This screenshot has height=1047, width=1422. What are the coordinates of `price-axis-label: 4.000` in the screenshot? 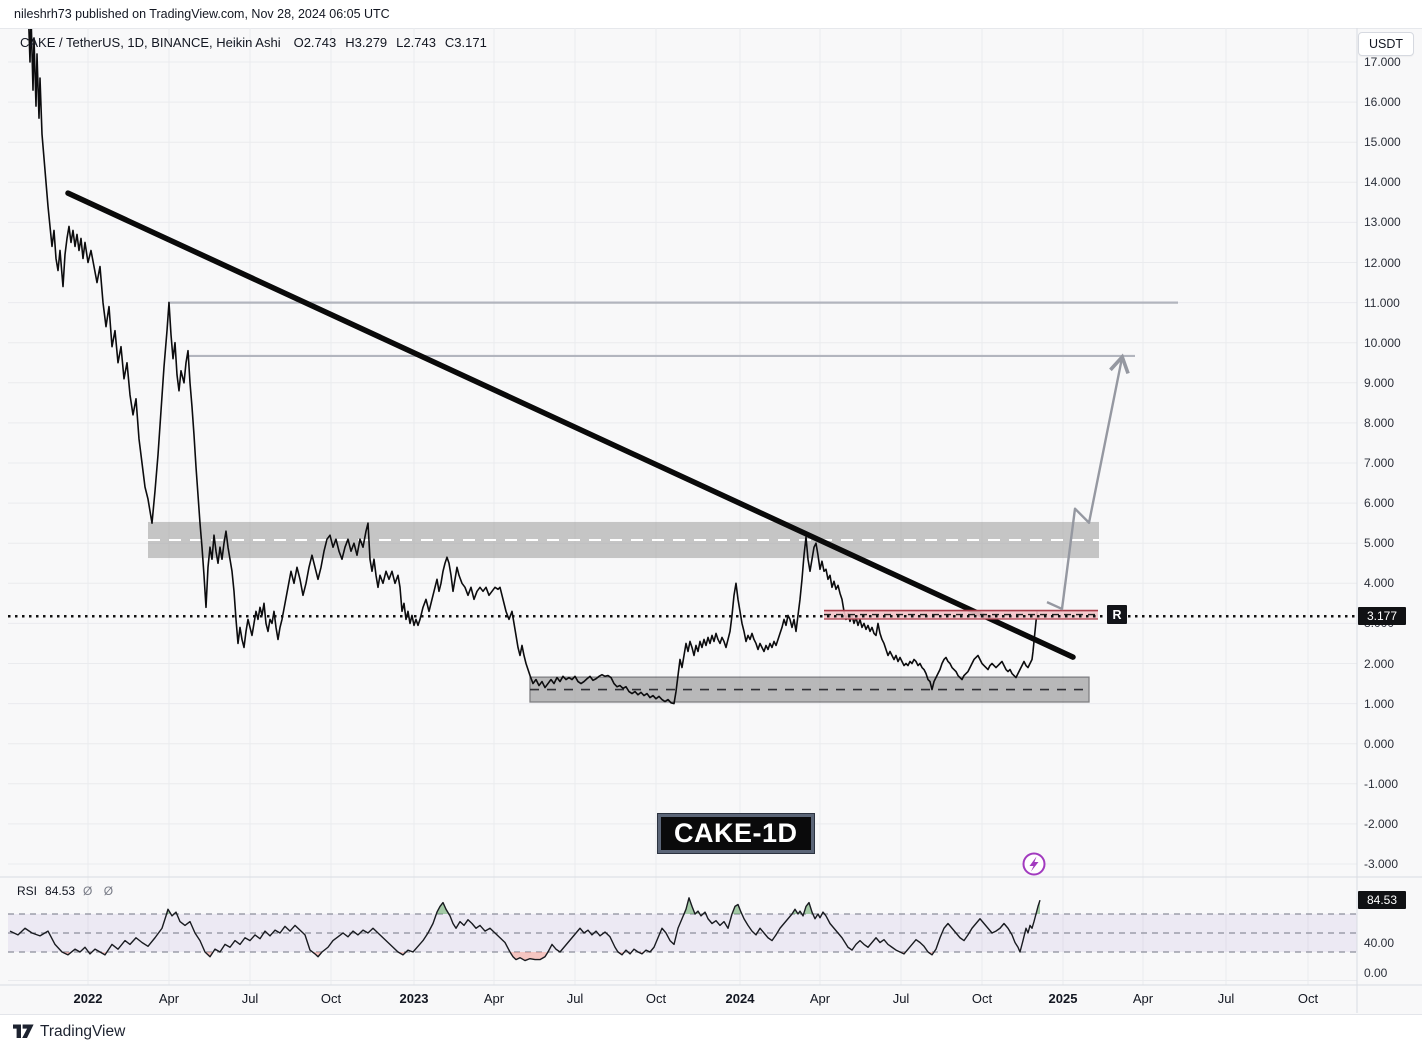 It's located at (1379, 583).